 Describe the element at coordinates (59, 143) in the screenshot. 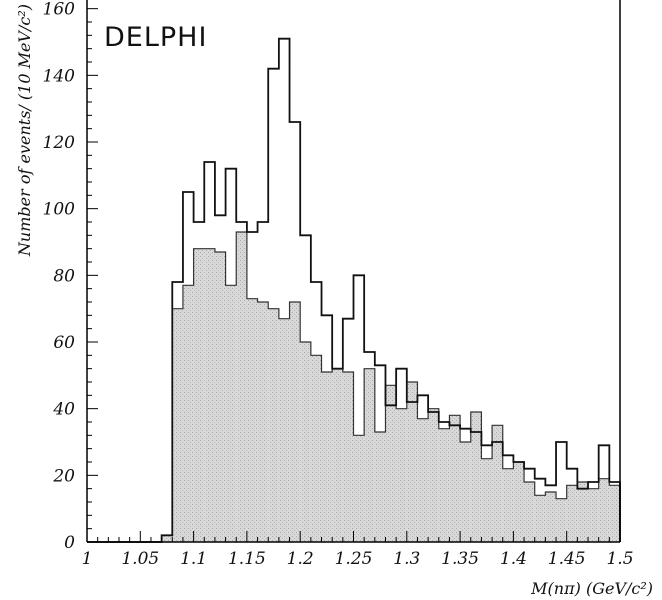

I see `y-tick-label: 120` at that location.